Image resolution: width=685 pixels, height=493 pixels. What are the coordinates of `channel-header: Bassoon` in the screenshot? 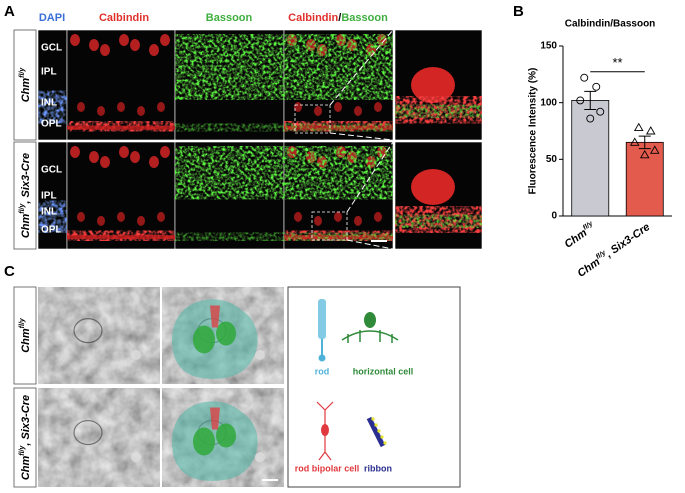 It's located at (229, 18).